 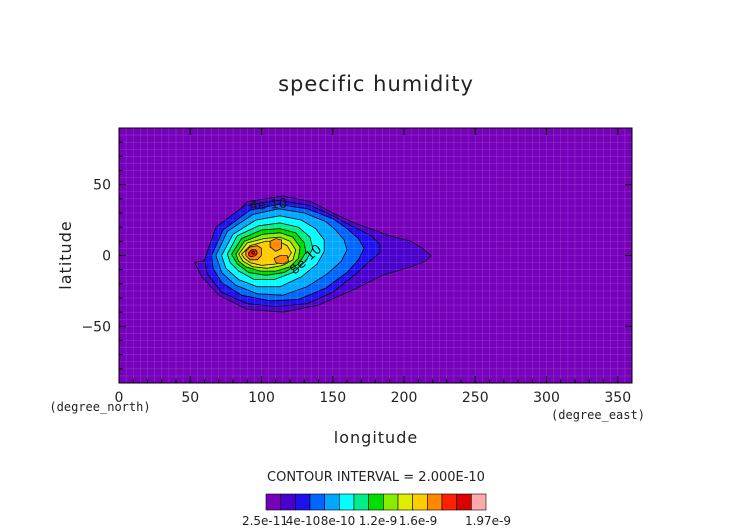 I want to click on colorbar-tick-label: 1.2e-9, so click(x=378, y=521).